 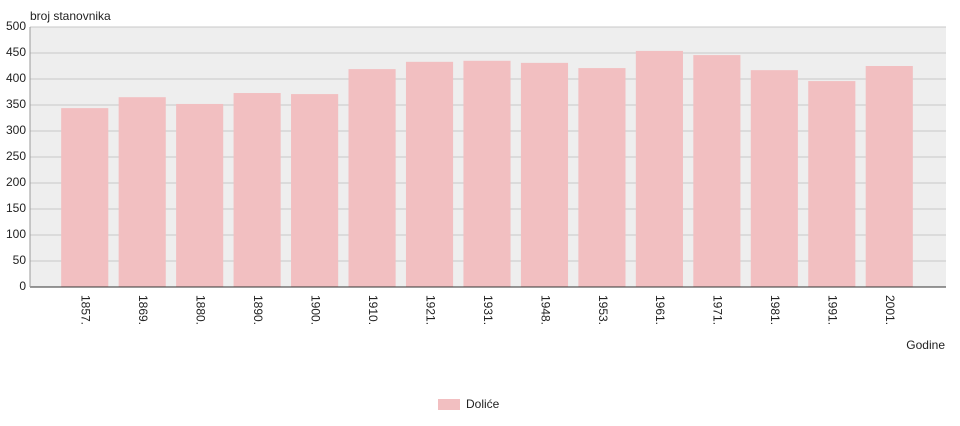 I want to click on x-tick-label: 1880., so click(x=200, y=310).